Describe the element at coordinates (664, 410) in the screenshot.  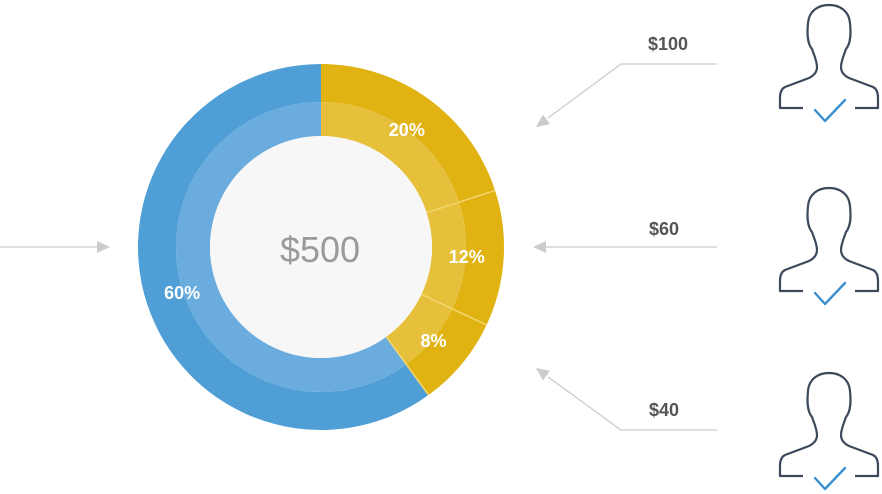
I see `amount-label: $40` at that location.